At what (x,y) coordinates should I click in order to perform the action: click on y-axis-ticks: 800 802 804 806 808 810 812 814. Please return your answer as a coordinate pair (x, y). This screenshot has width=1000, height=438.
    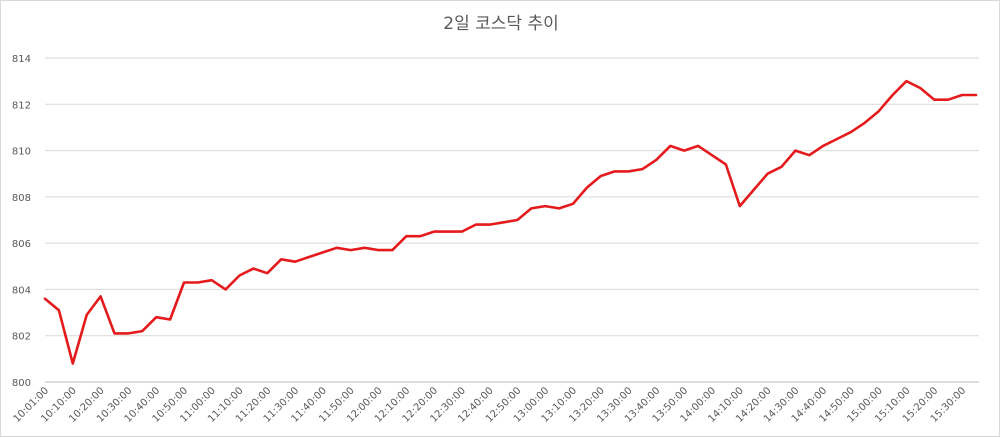
    Looking at the image, I should click on (21, 221).